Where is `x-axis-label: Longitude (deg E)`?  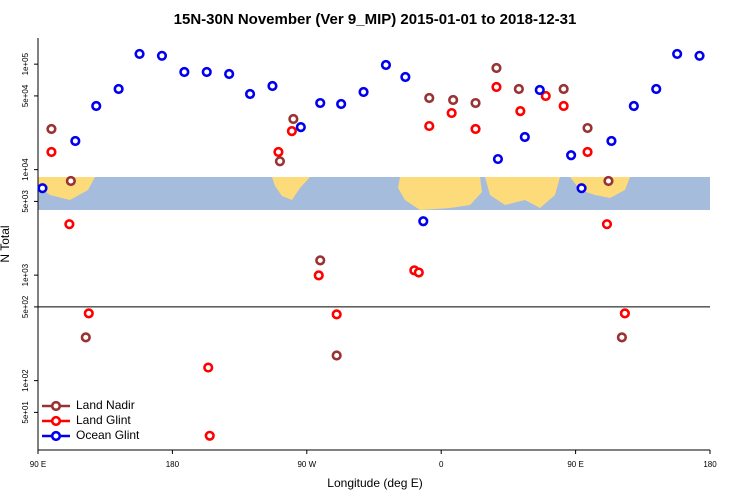 x-axis-label: Longitude (deg E) is located at coordinates (374, 483).